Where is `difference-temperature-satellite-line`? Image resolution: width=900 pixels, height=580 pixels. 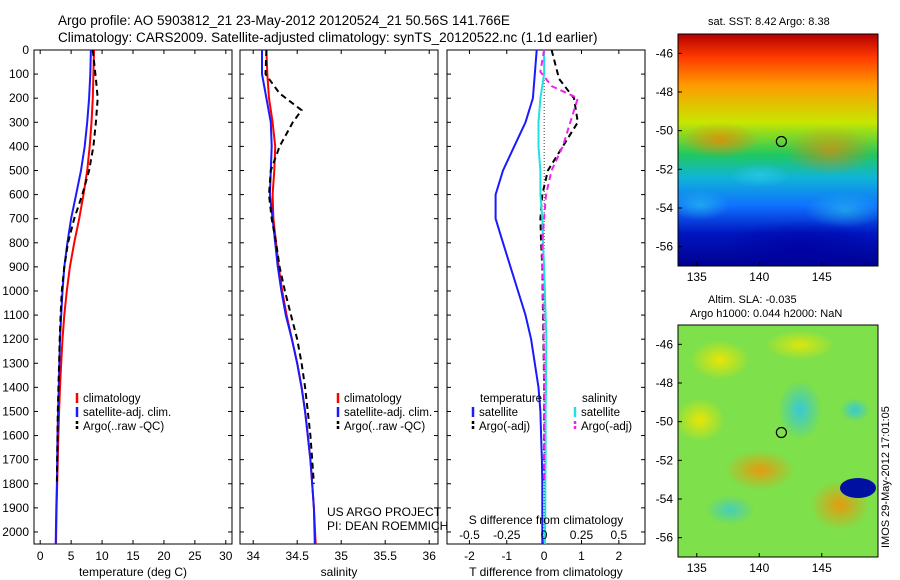
difference-temperature-satellite-line is located at coordinates (519, 297).